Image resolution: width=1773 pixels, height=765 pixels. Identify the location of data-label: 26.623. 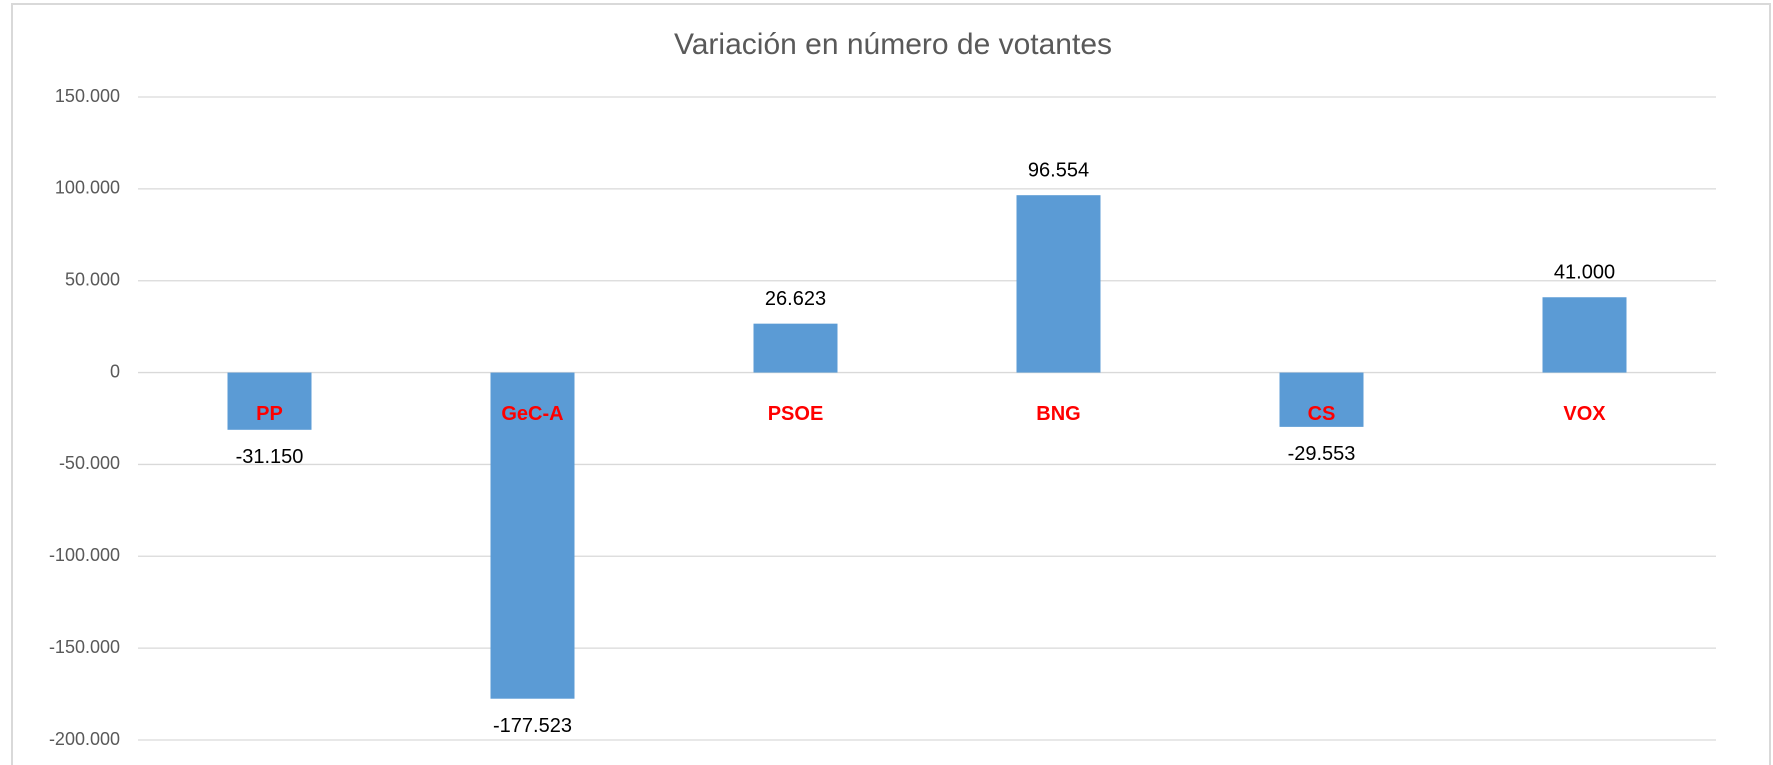
(795, 299).